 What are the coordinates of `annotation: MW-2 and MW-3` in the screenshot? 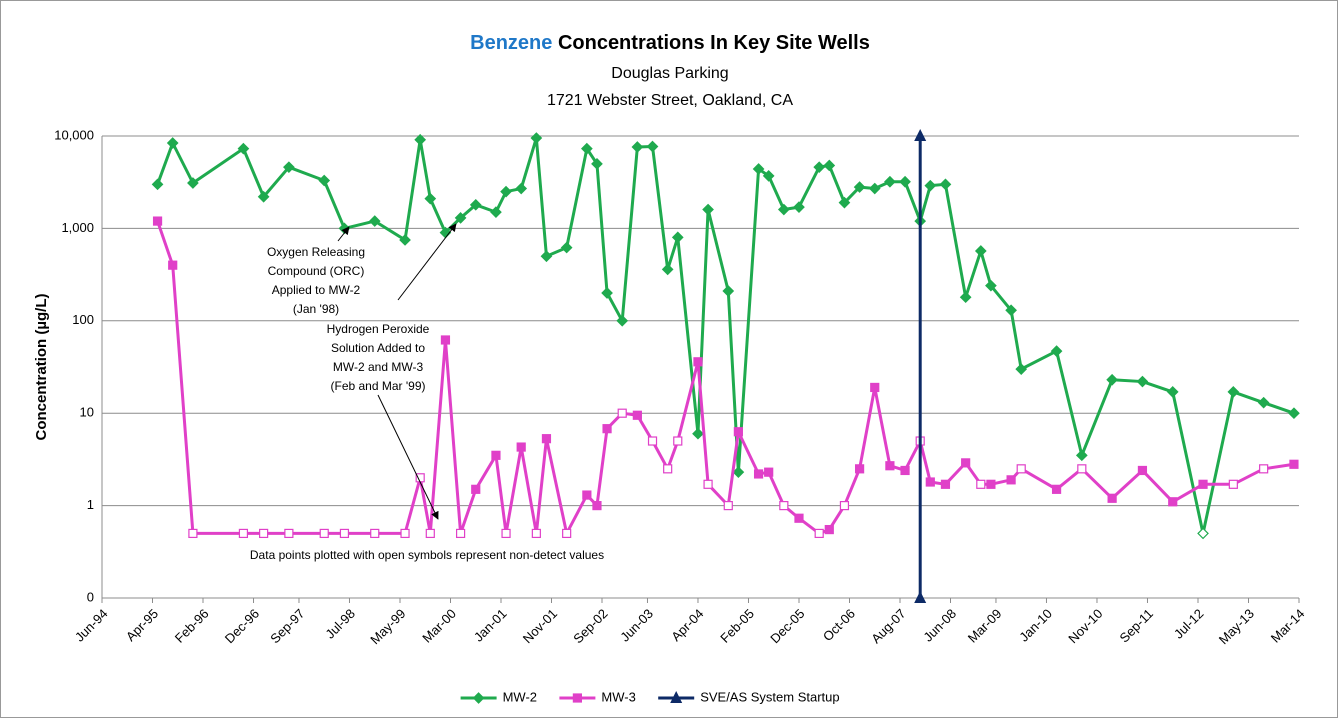 It's located at (378, 367).